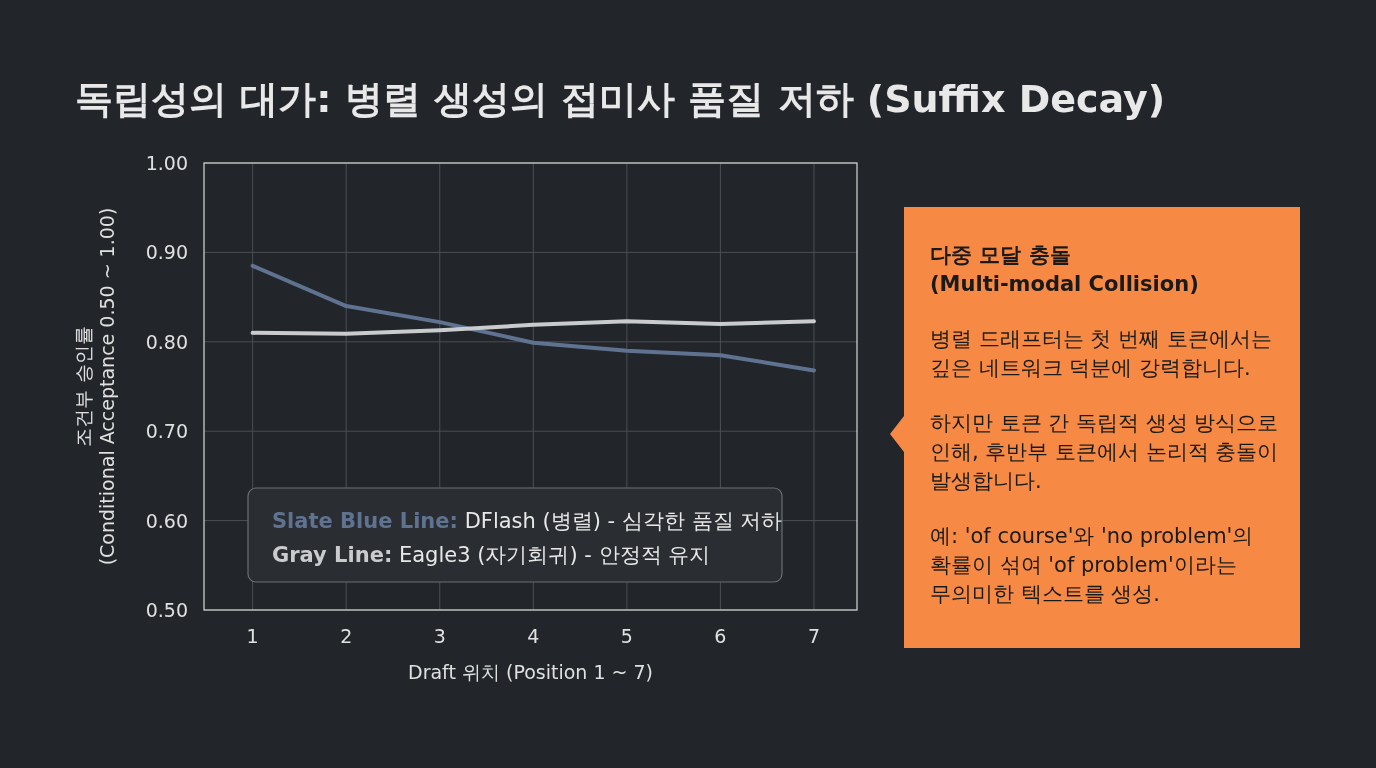  Describe the element at coordinates (1092, 565) in the screenshot. I see `text: 예: 'of course'와 'no problem'의 확률이 섞여 'of problem'이라는 무의미한 텍스트를 생성.` at that location.